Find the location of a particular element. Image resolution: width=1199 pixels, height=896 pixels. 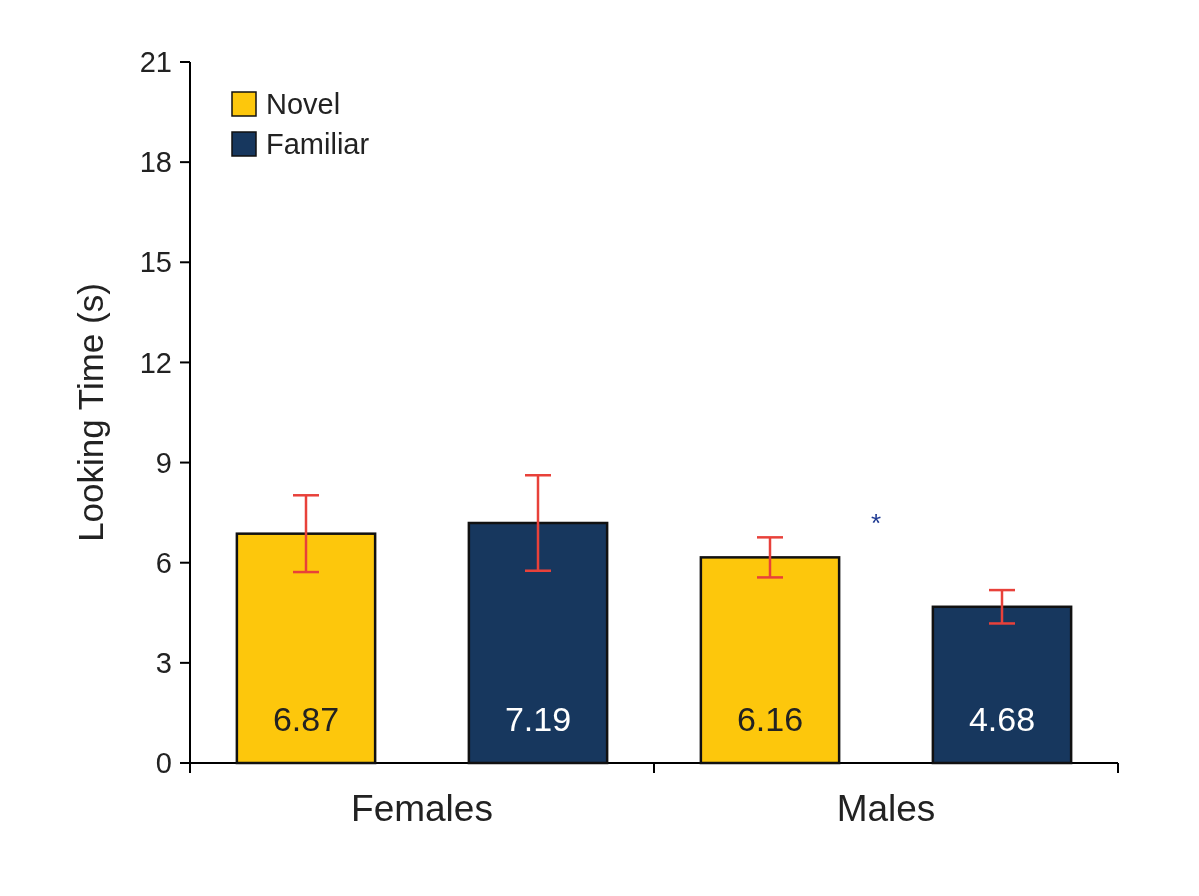

y-tick-label: 3 is located at coordinates (163, 663).